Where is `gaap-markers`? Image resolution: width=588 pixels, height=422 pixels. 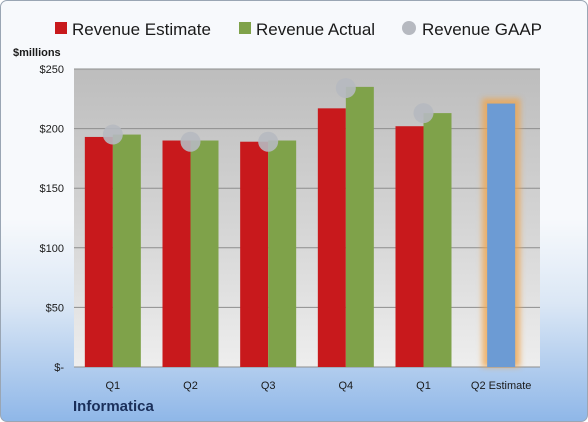
gaap-markers is located at coordinates (268, 115).